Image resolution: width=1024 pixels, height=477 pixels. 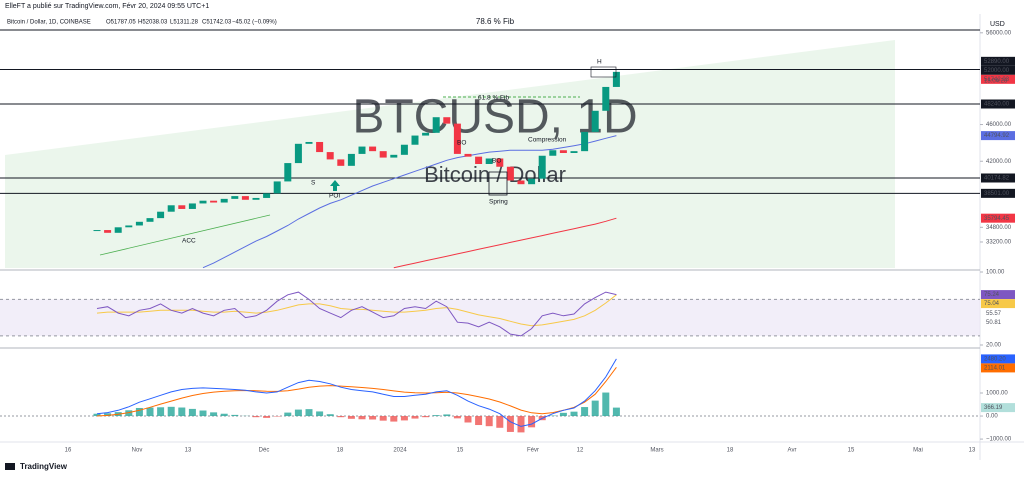 What do you see at coordinates (137, 451) in the screenshot?
I see `x-tick-label: Nov` at bounding box center [137, 451].